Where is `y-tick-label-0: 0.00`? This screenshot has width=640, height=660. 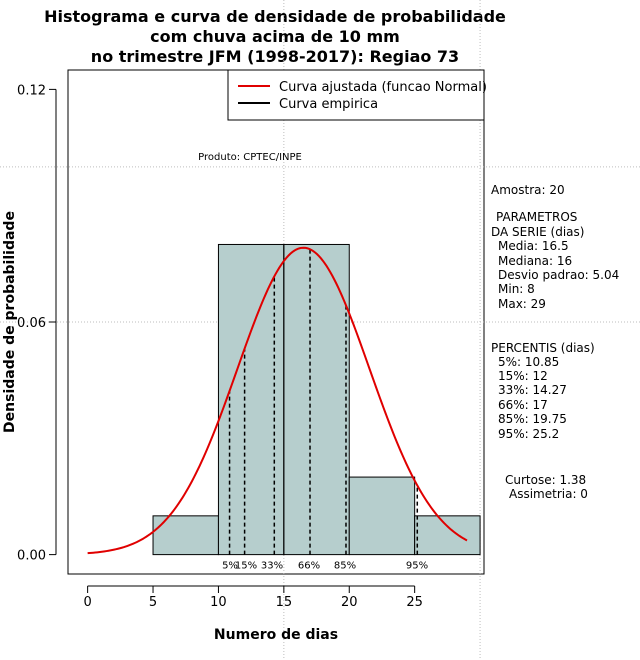
y-tick-label-0: 0.00 is located at coordinates (31, 556).